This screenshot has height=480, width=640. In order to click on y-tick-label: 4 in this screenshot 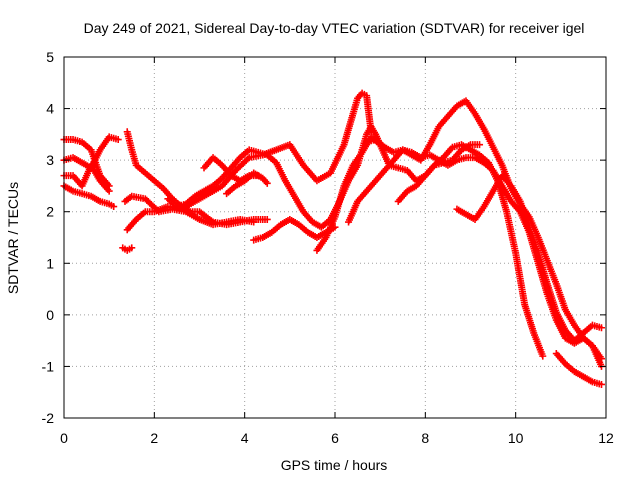, I will do `click(50, 109)`.